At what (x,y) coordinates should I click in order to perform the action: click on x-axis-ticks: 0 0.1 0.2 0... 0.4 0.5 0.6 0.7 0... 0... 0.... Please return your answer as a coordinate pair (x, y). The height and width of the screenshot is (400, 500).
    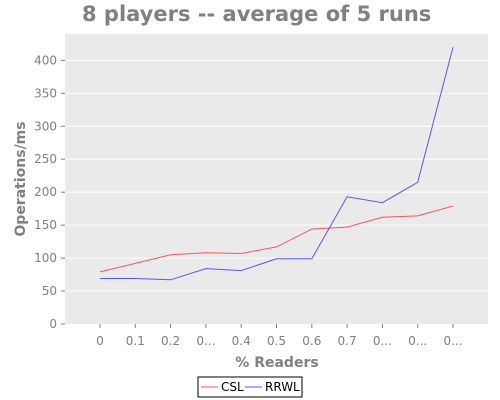
    Looking at the image, I should click on (279, 336).